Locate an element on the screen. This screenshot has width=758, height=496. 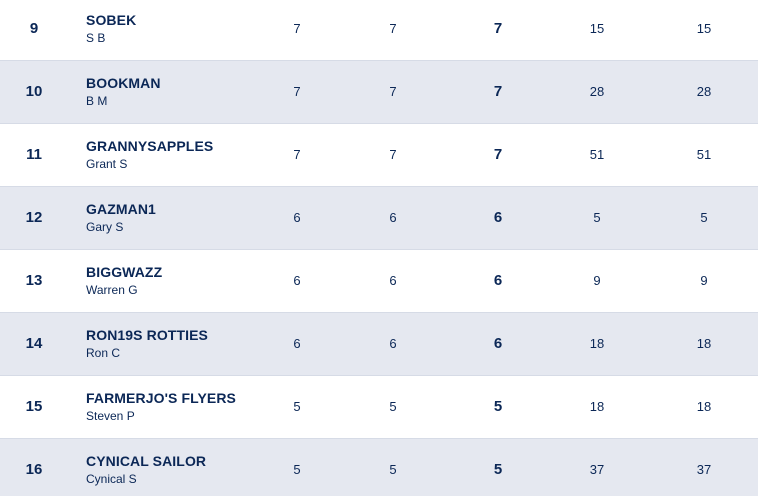
rank: 13 is located at coordinates (34, 280).